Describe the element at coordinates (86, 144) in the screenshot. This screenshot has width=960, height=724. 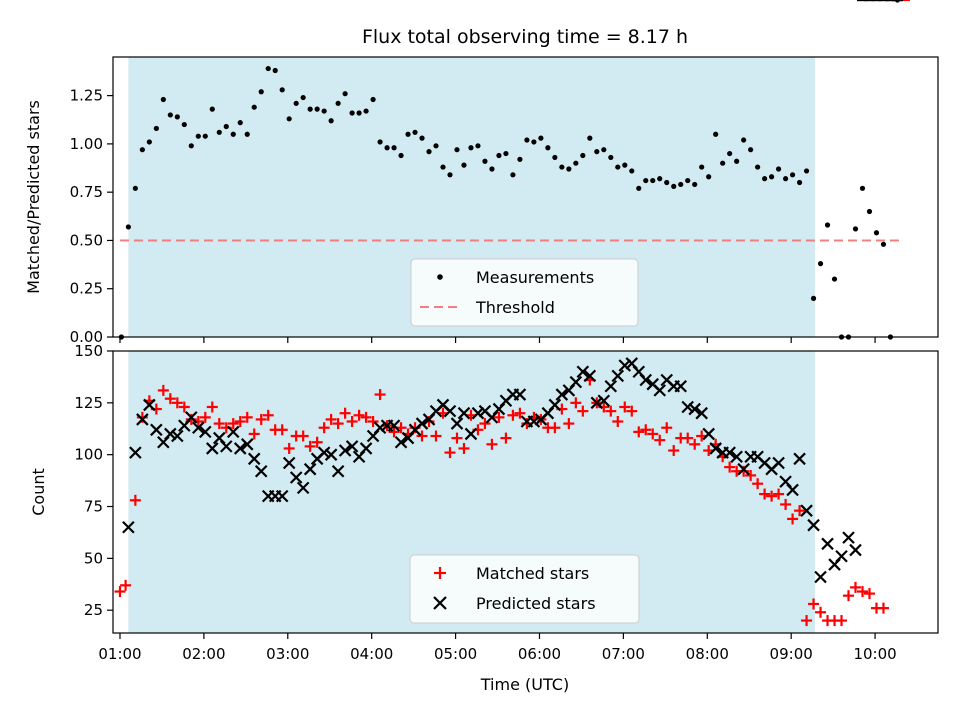
I see `y-tick-label: 1.00` at that location.